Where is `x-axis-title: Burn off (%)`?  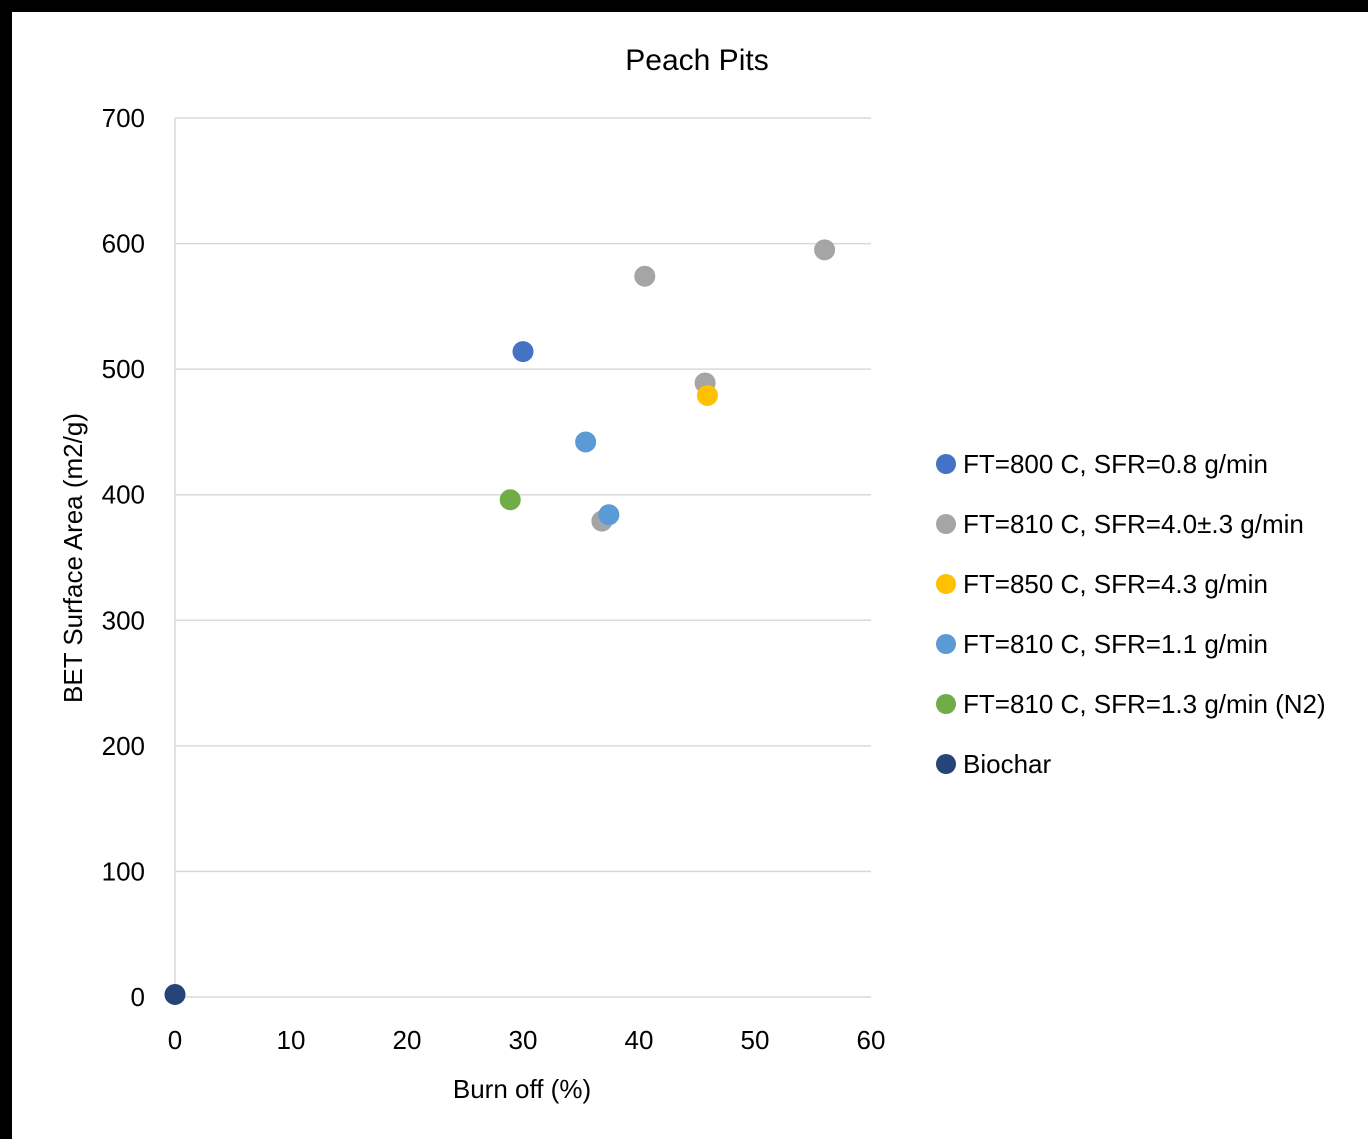
x-axis-title: Burn off (%) is located at coordinates (522, 1089).